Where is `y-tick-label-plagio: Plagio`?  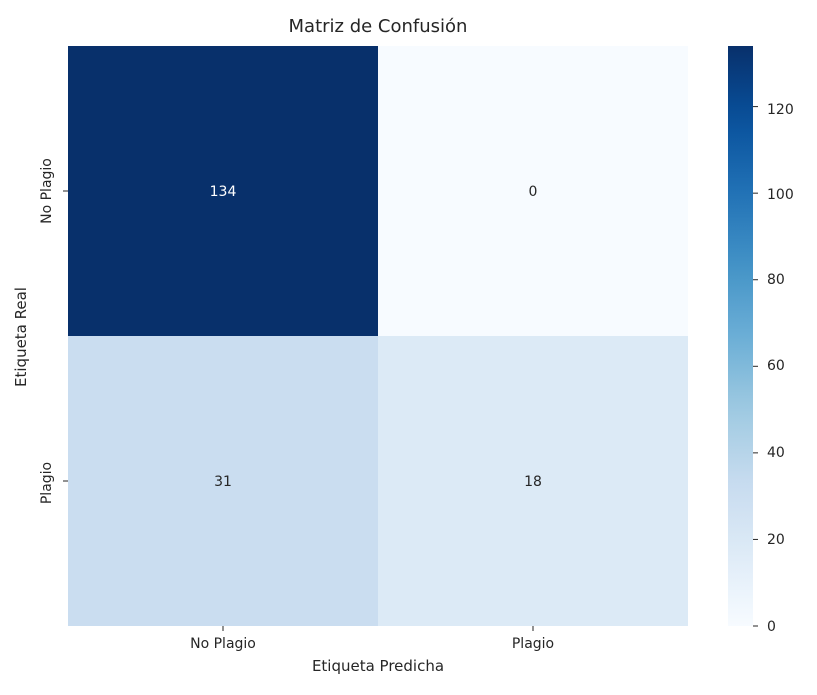
y-tick-label-plagio: Plagio is located at coordinates (47, 483).